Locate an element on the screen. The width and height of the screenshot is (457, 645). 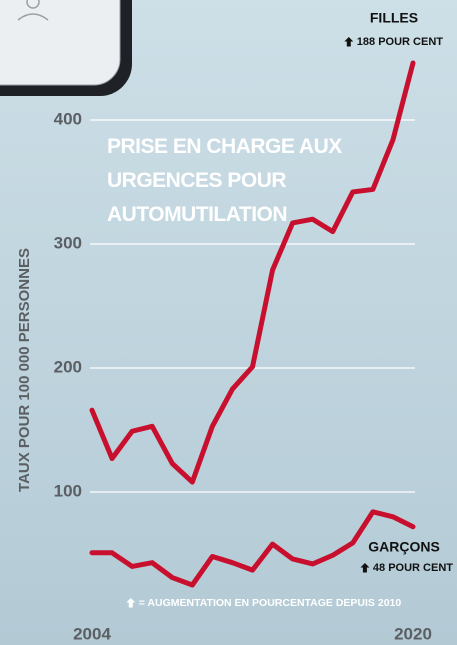
x-tick-label: 2004 is located at coordinates (92, 633).